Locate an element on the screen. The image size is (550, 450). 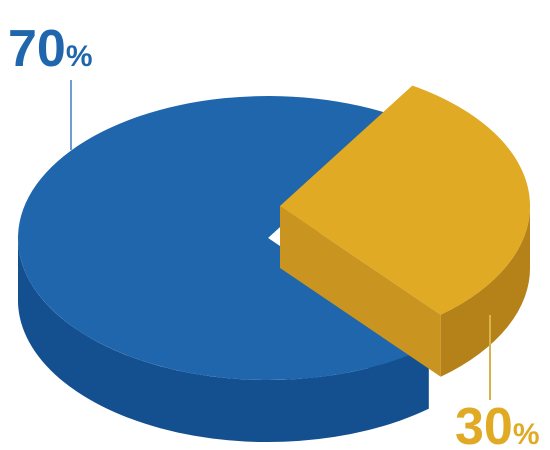
data-label-30-number: 30 is located at coordinates (484, 424).